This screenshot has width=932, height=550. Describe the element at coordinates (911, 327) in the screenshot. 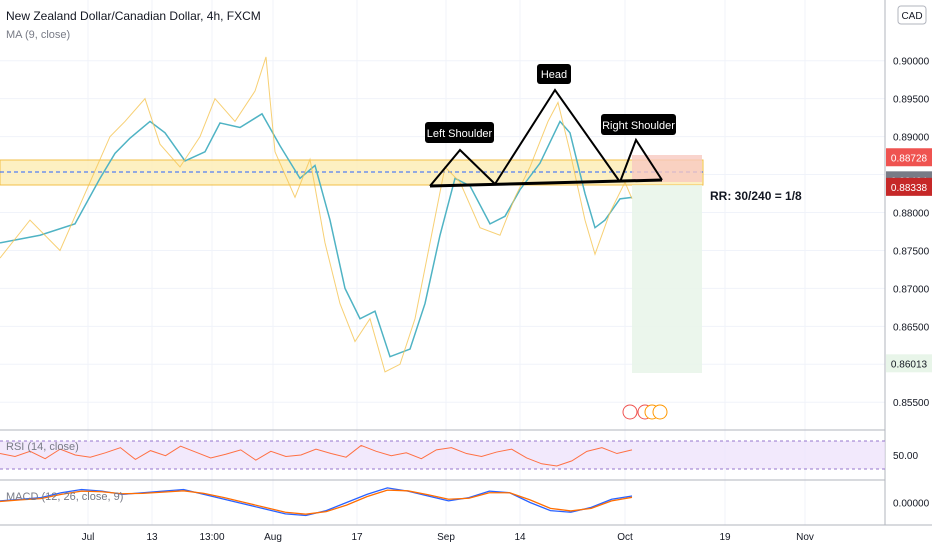

I see `price-tick-label: 0.86500` at that location.